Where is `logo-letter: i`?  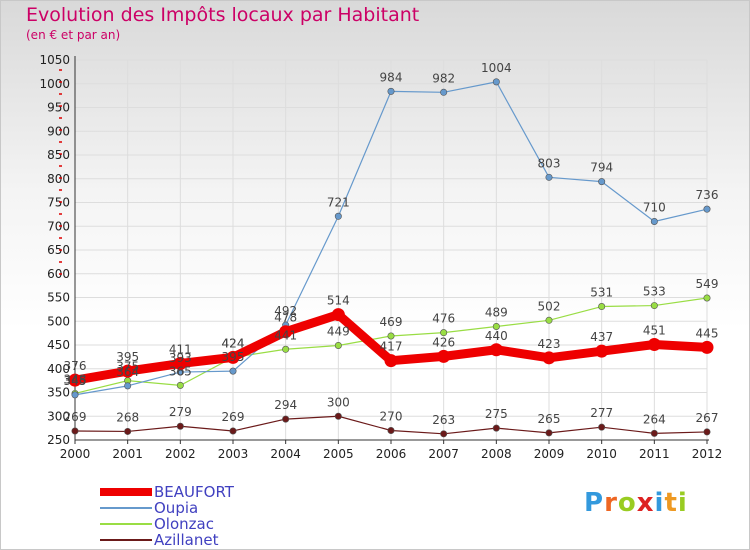 logo-letter: i is located at coordinates (682, 503).